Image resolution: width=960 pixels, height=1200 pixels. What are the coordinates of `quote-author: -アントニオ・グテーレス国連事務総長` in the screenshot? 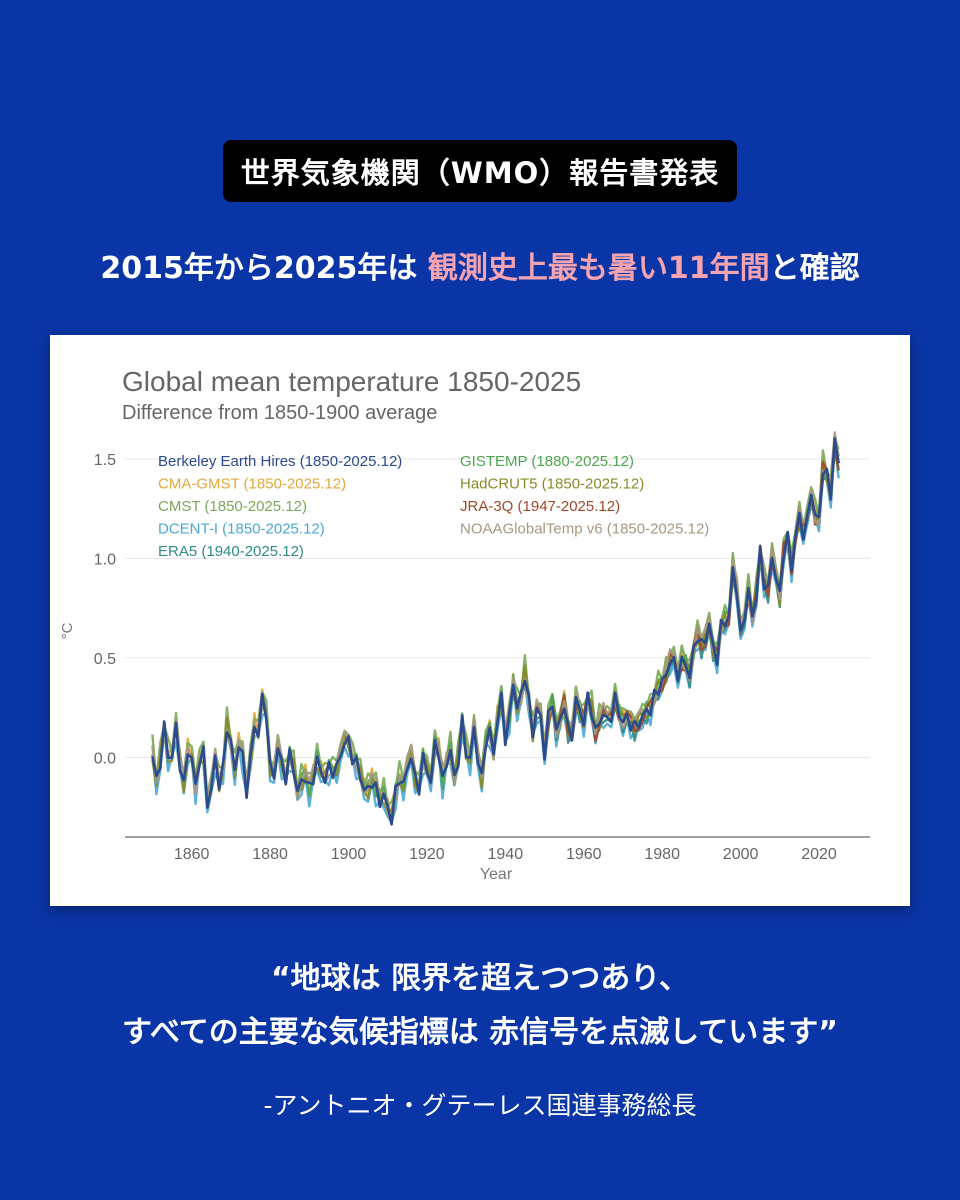 It's located at (480, 1105).